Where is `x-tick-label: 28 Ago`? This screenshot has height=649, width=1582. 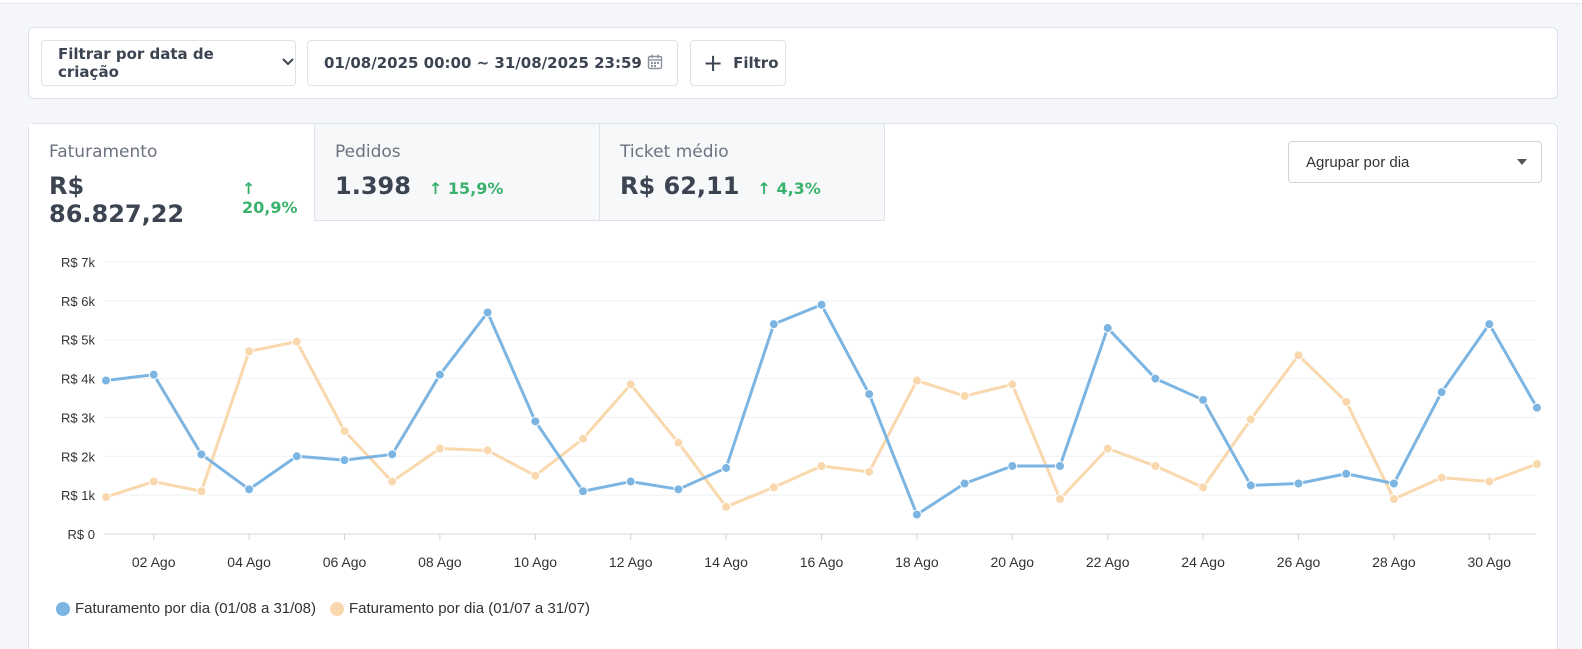
x-tick-label: 28 Ago is located at coordinates (1394, 562).